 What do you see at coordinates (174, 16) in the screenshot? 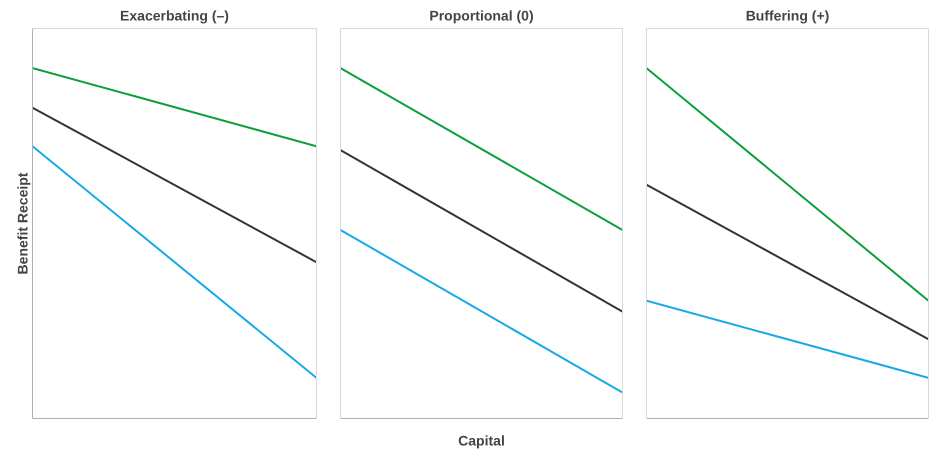
I see `chart-title: Exacerbating (–)` at bounding box center [174, 16].